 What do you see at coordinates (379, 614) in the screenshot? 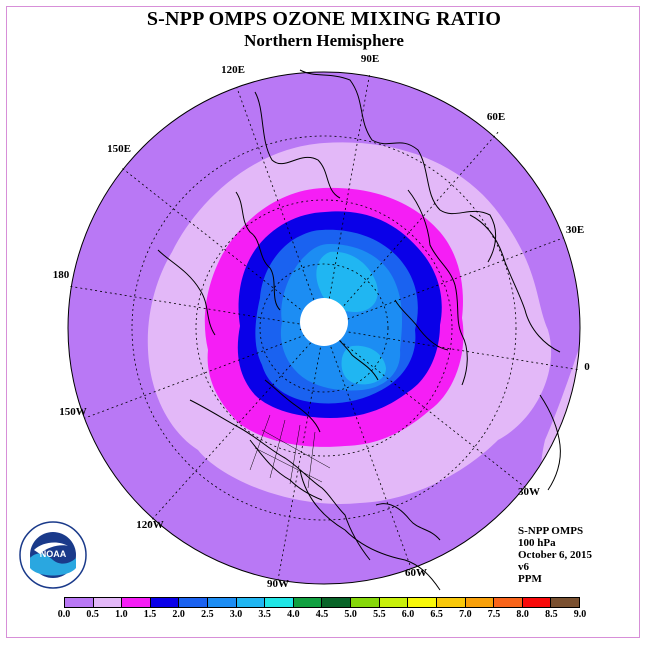
I see `colorbar-tick-label: 5.5` at bounding box center [379, 614].